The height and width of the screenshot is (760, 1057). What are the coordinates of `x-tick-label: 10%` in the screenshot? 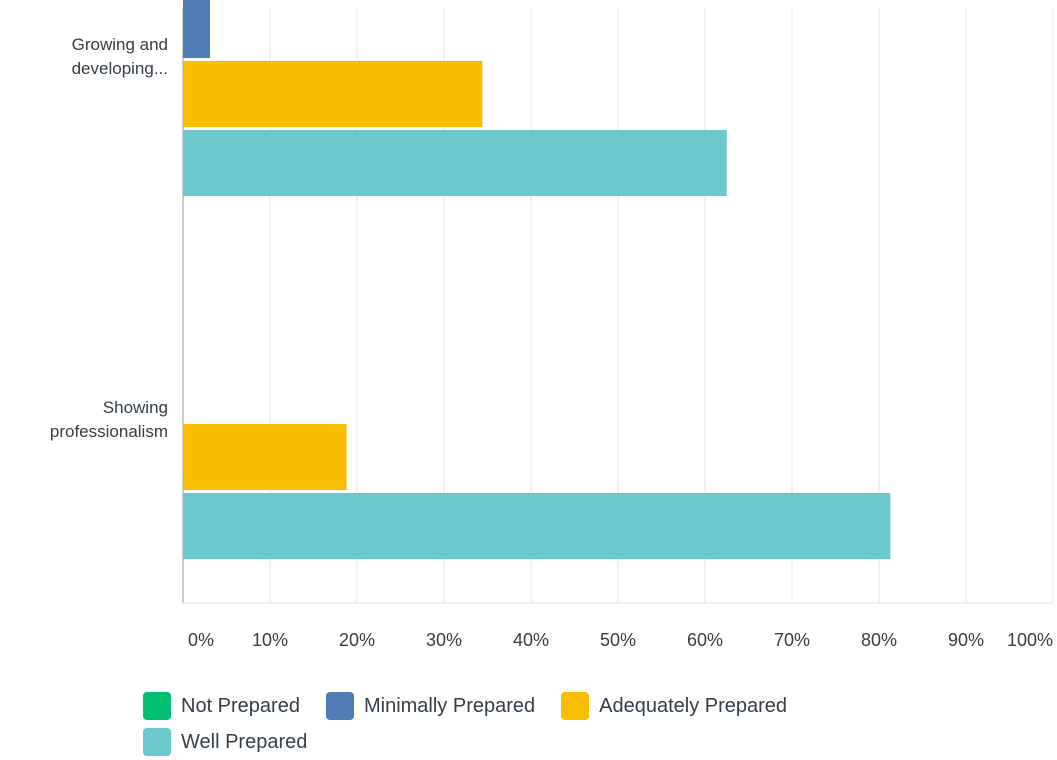 It's located at (270, 640).